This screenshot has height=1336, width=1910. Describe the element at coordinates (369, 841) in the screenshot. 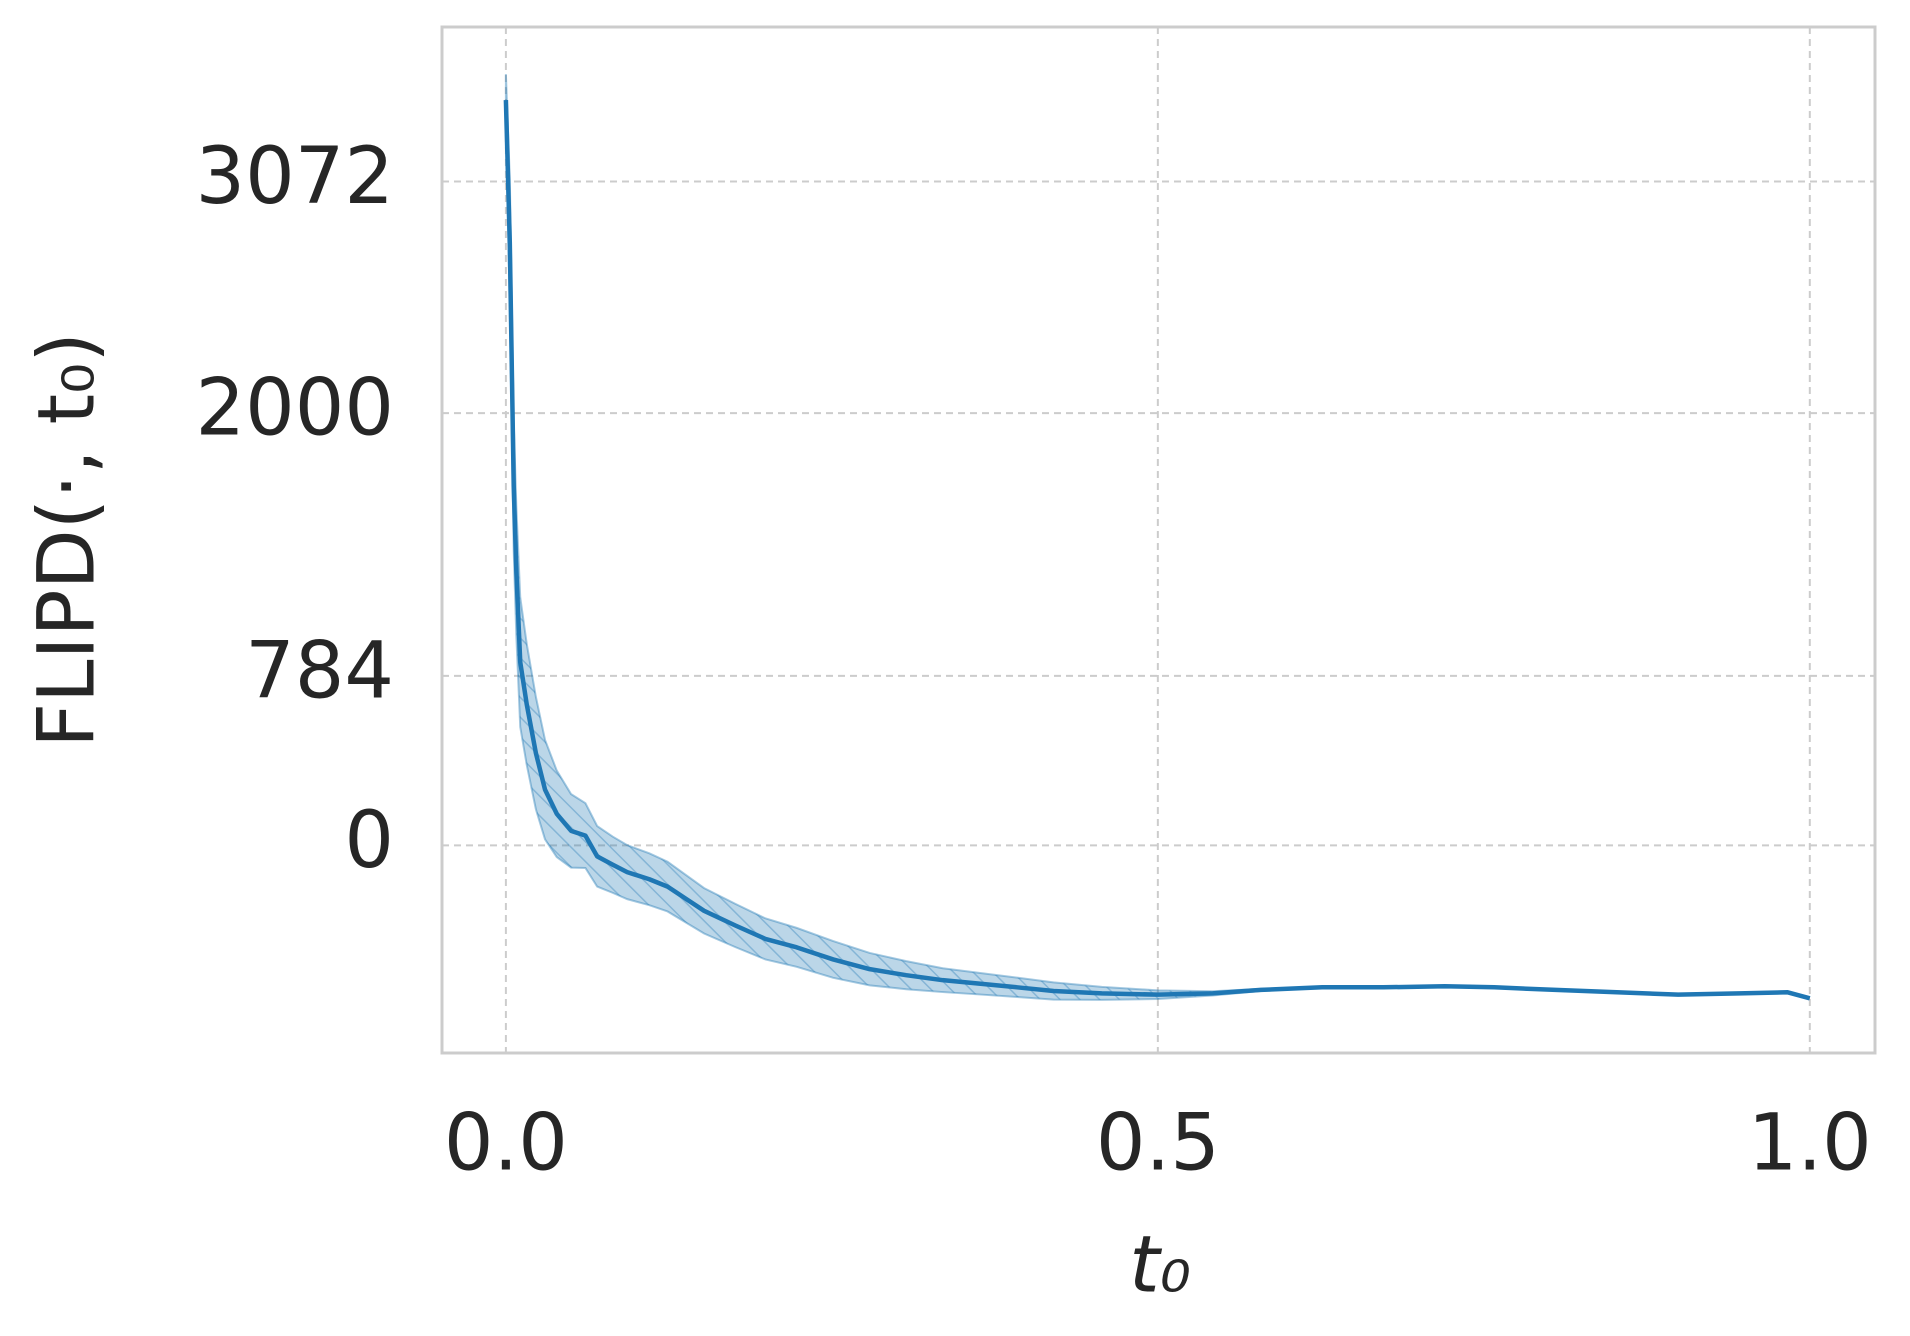

I see `y-tick-label: 0` at that location.